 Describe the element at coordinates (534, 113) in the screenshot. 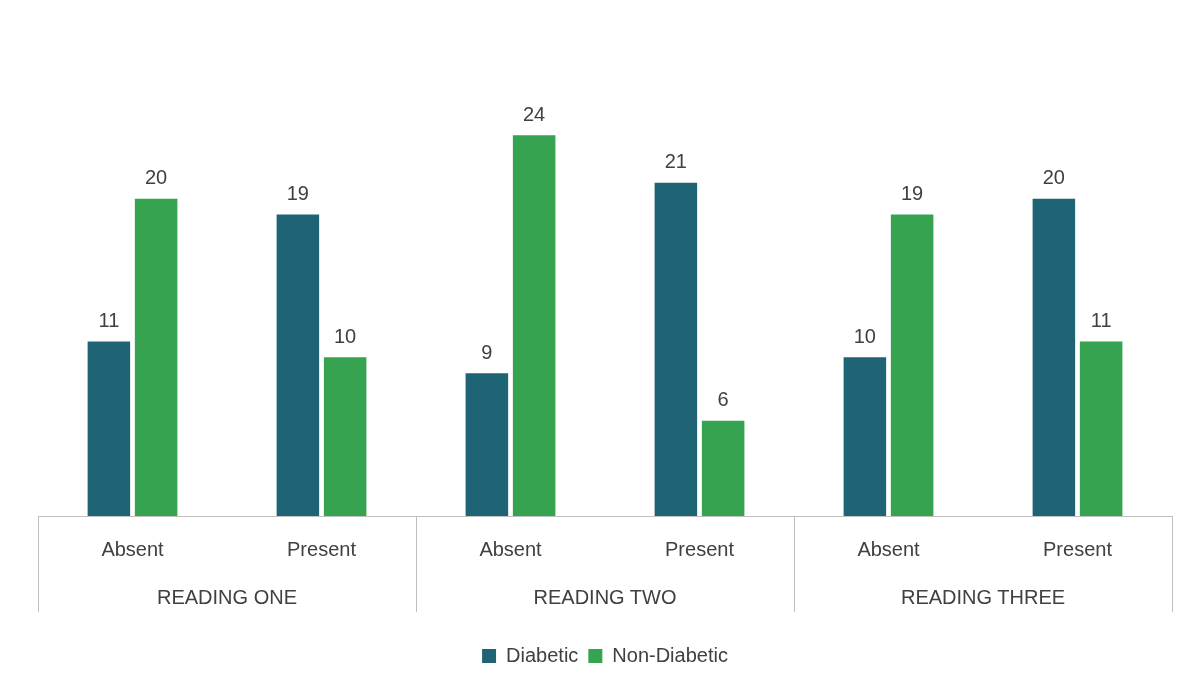

I see `data-label: 24` at that location.